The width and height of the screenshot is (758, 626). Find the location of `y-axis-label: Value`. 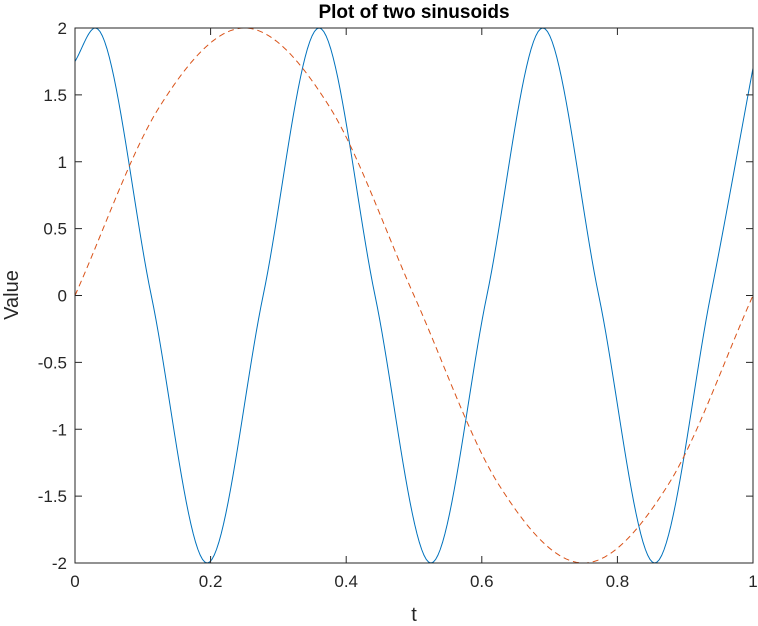

y-axis-label: Value is located at coordinates (12, 295).